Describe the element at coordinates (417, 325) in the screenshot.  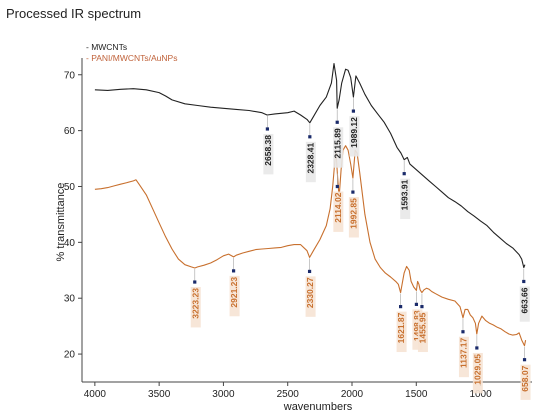
I see `peak-label: 1498.83` at that location.